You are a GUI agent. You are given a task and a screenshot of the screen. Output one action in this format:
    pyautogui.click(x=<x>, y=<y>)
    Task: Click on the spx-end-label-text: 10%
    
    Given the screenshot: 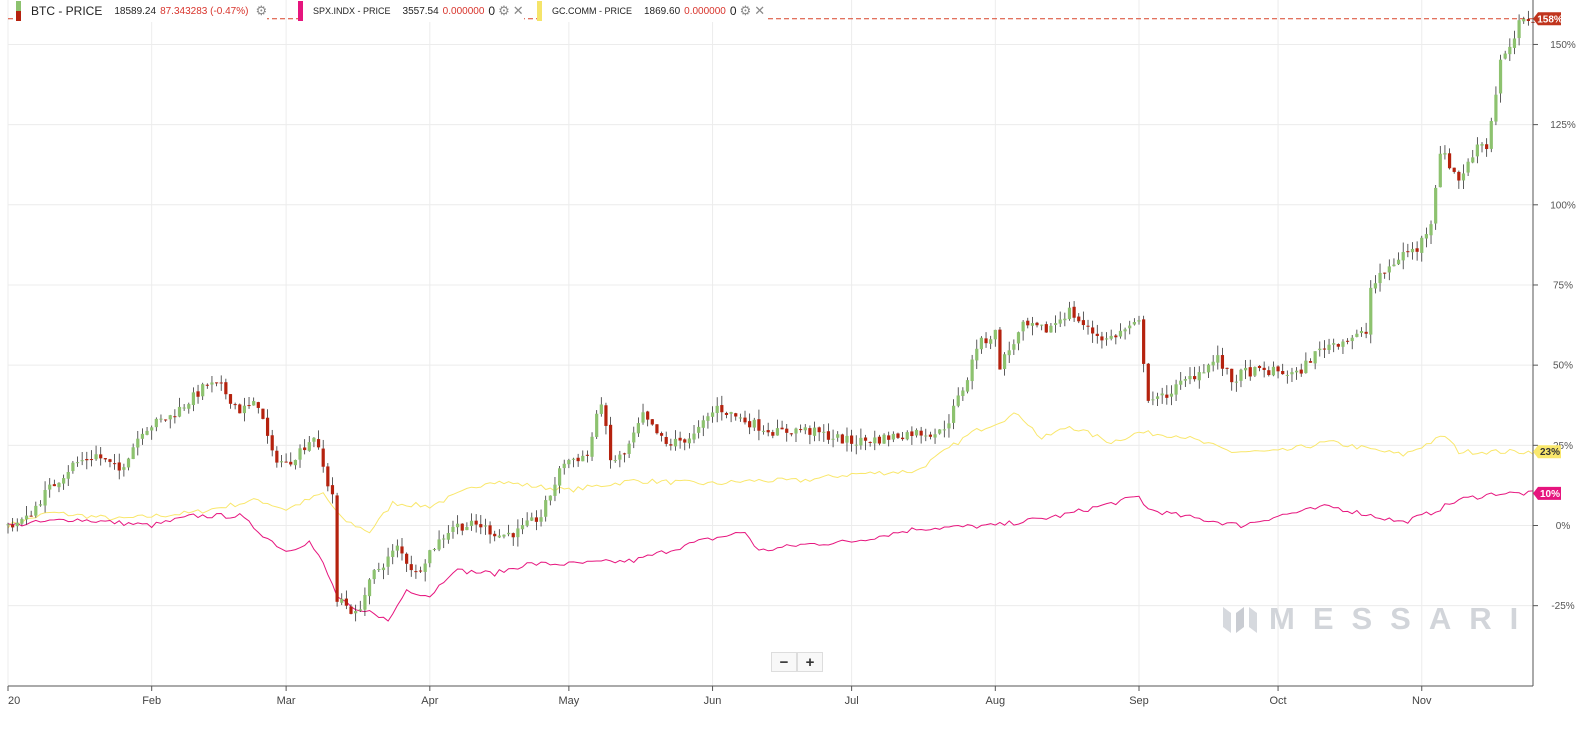 What is the action you would take?
    pyautogui.click(x=1550, y=494)
    